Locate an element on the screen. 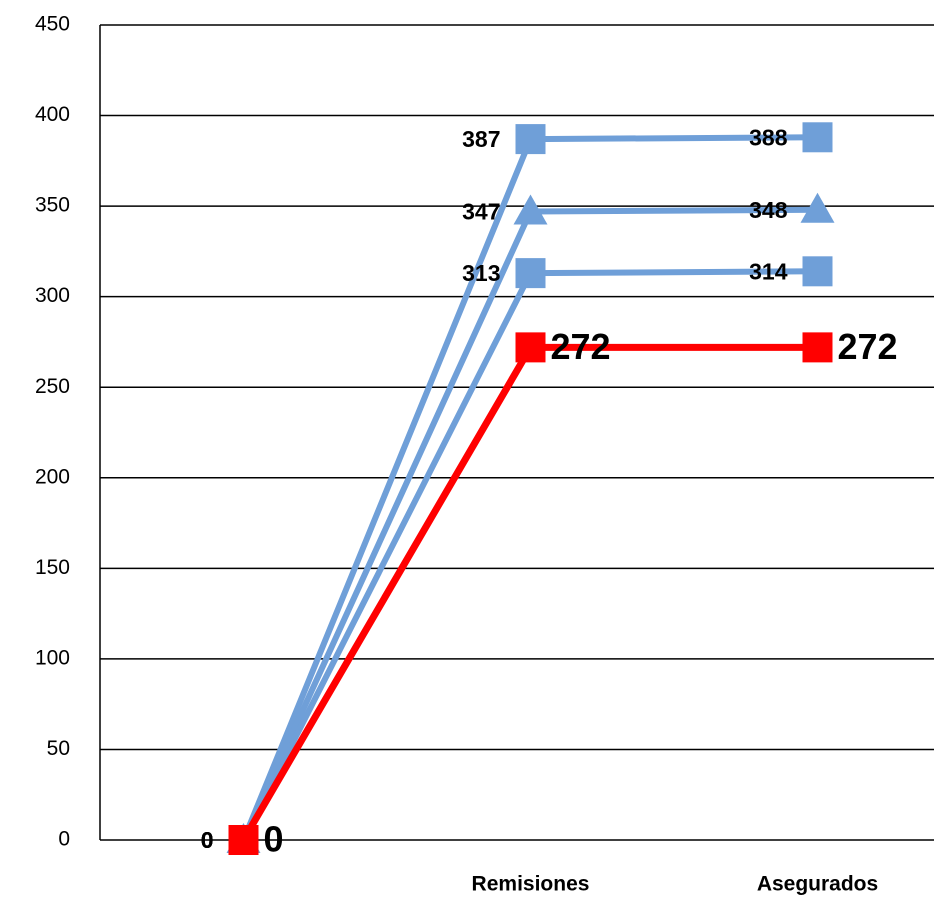  y-tick-label: 100 is located at coordinates (52, 657).